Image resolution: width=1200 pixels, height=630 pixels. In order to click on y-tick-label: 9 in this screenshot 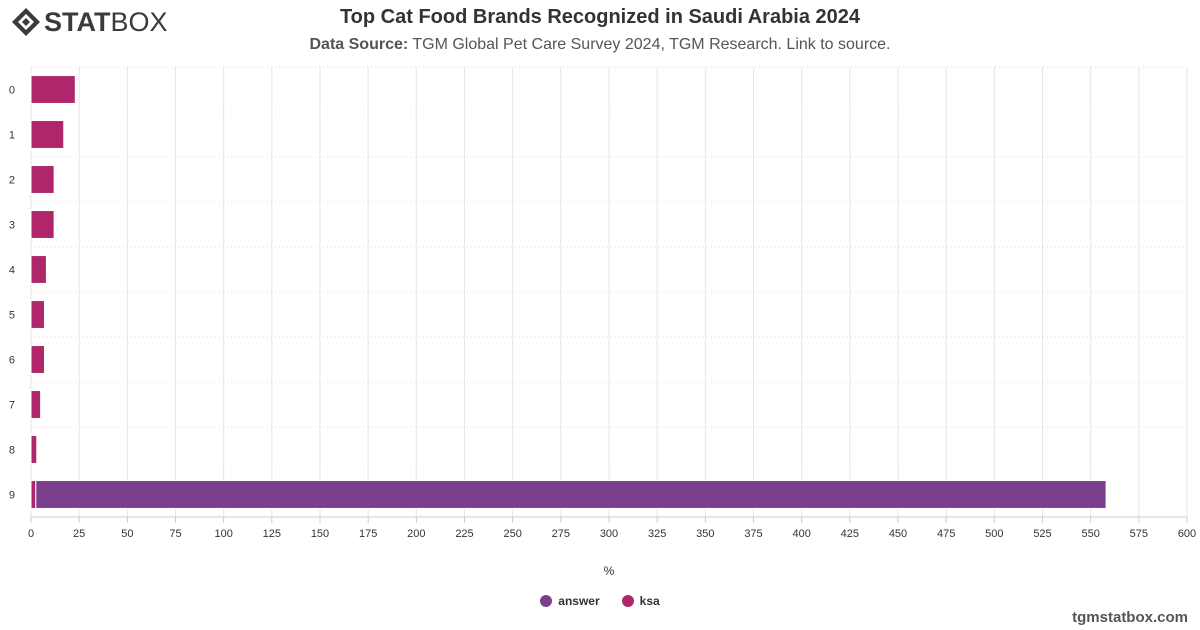, I will do `click(12, 496)`.